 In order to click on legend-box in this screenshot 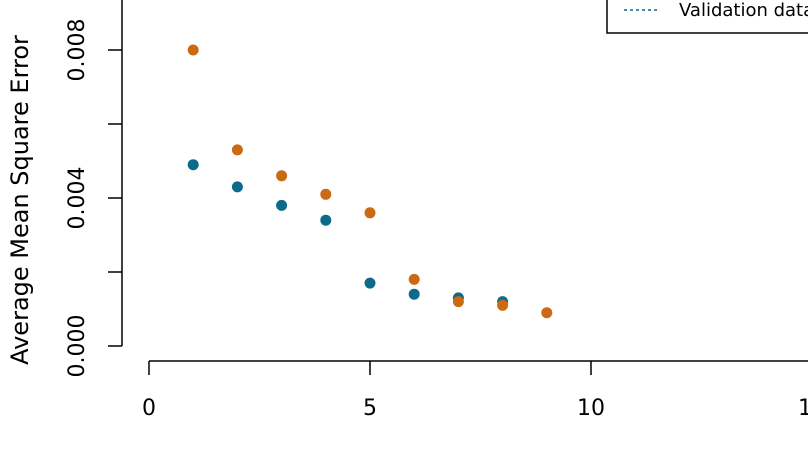, I will do `click(707, 17)`.